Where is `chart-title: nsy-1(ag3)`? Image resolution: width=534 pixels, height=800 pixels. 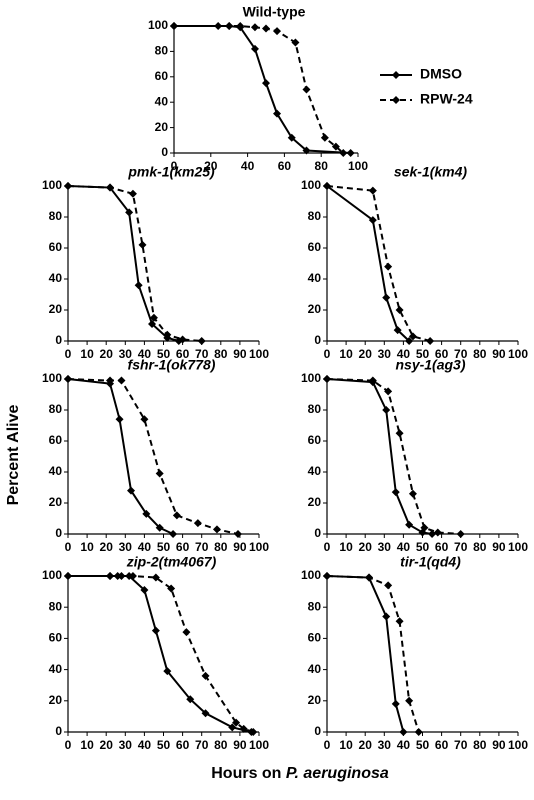 chart-title: nsy-1(ag3) is located at coordinates (430, 365).